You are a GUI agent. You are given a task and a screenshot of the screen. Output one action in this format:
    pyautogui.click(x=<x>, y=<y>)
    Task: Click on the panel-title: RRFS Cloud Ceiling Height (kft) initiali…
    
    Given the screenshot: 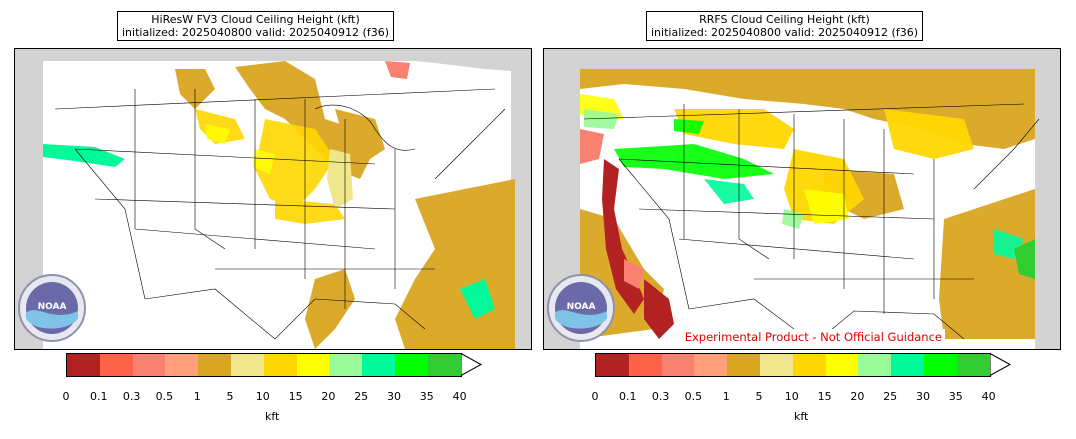 What is the action you would take?
    pyautogui.click(x=784, y=26)
    